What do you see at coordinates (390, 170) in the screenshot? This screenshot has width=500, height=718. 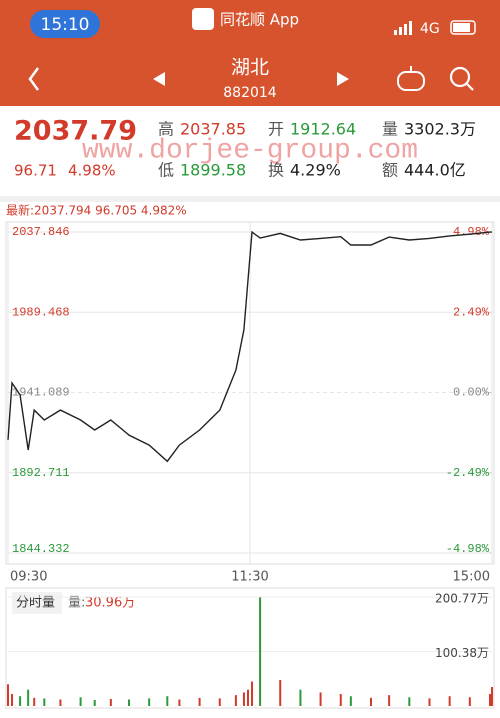 I see `stat-label: 额` at bounding box center [390, 170].